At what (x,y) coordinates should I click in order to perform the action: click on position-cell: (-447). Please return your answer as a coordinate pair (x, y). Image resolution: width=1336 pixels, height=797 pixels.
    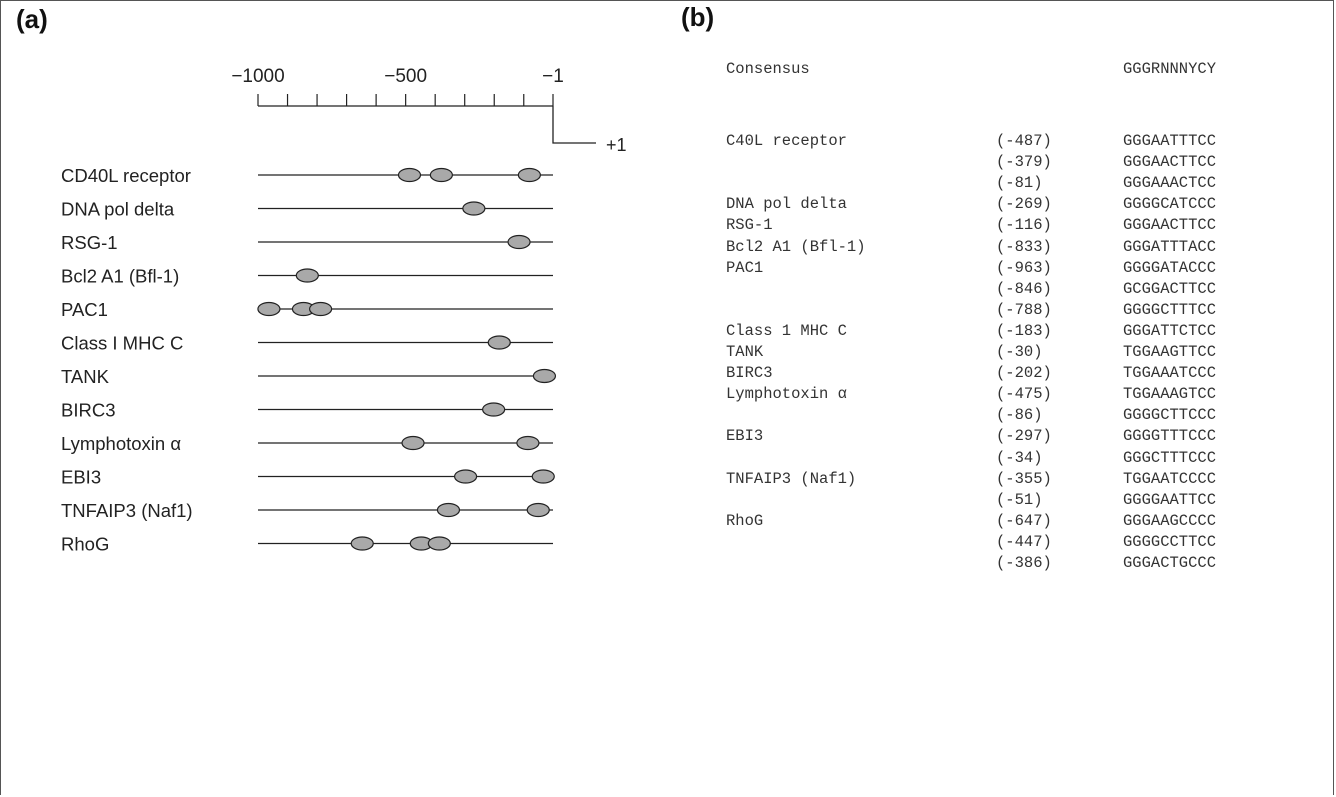
    Looking at the image, I should click on (1024, 541).